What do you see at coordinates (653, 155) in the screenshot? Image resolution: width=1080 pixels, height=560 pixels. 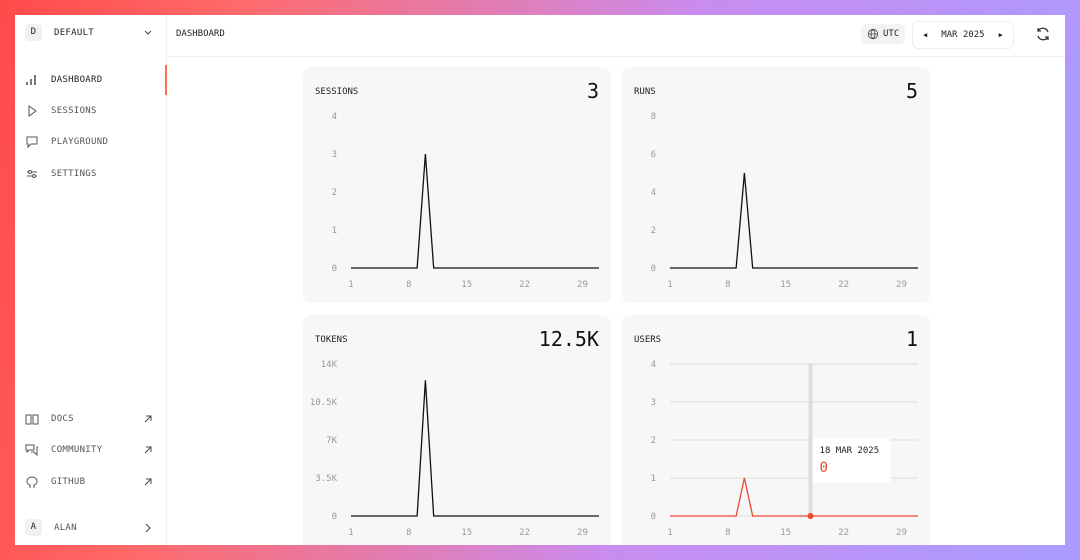 I see `y-tick-label: 6` at bounding box center [653, 155].